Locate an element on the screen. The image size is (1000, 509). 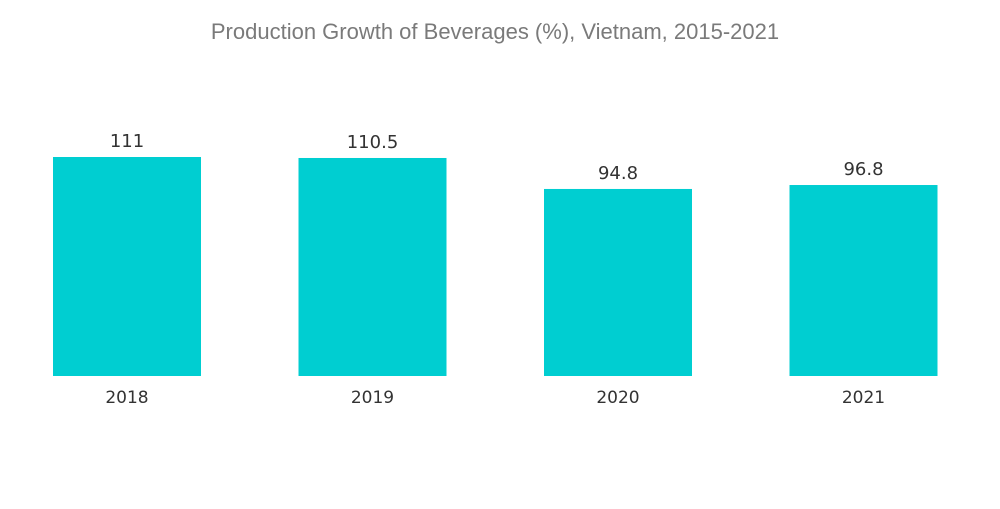
bar-2018 is located at coordinates (127, 266).